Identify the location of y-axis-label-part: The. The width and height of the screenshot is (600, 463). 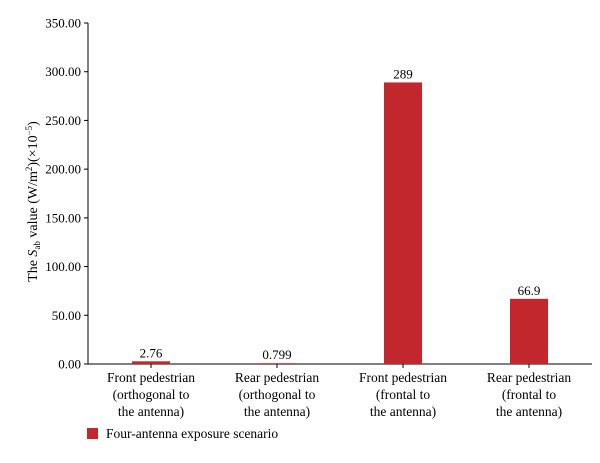
(33, 269).